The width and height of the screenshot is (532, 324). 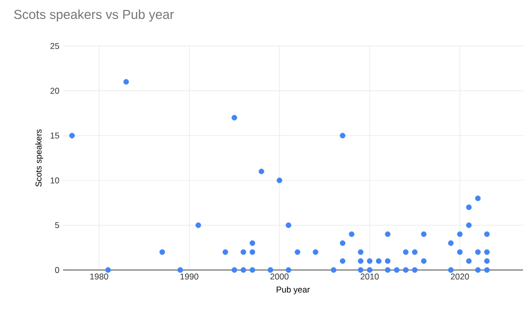 What do you see at coordinates (99, 277) in the screenshot?
I see `x-tick-label: 1980` at bounding box center [99, 277].